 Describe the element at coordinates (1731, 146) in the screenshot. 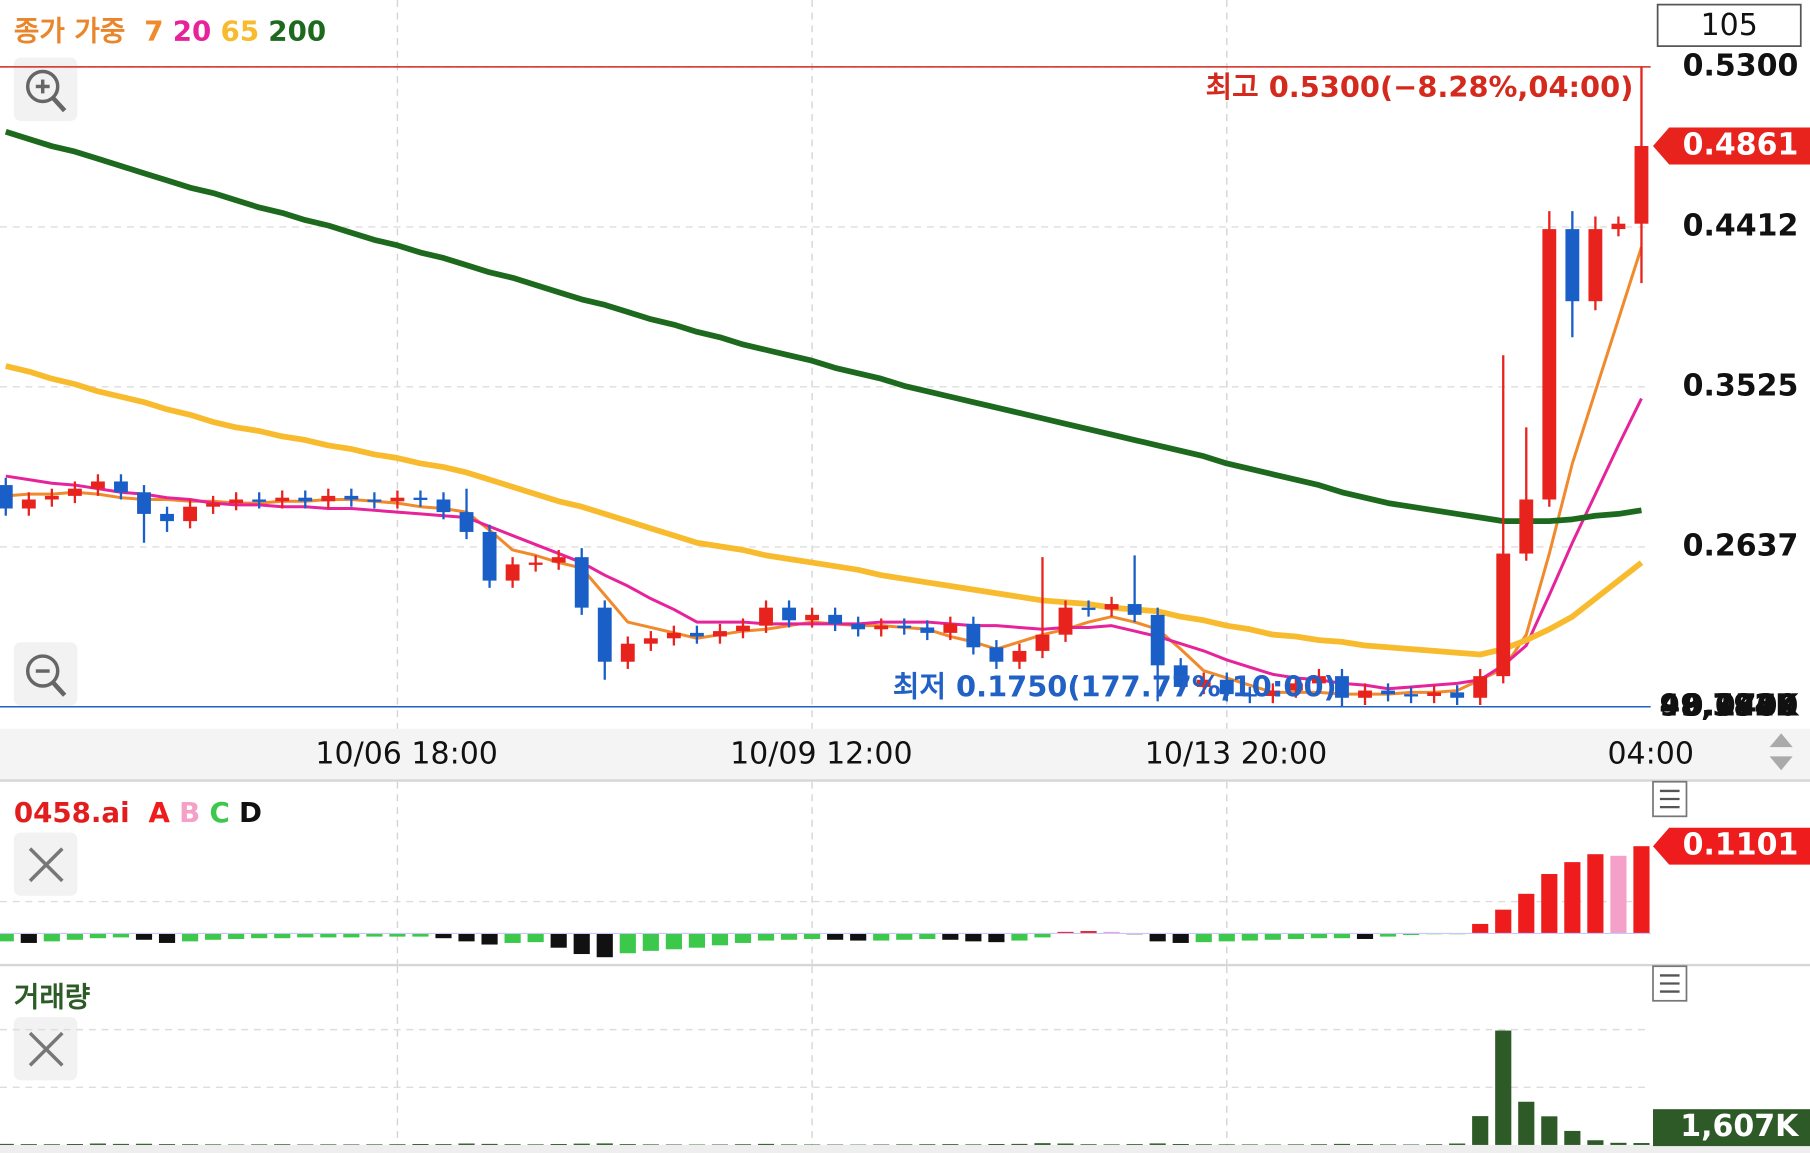

I see `current-value-box` at that location.